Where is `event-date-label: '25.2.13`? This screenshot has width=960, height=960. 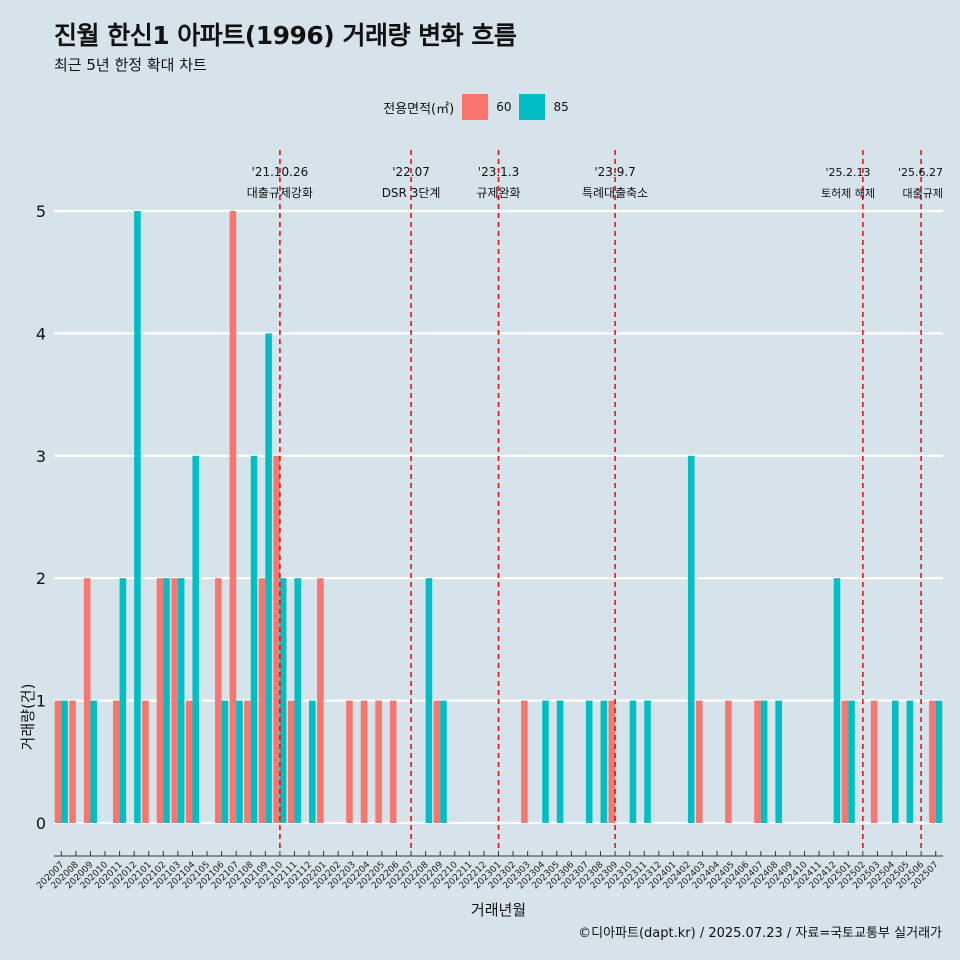 event-date-label: '25.2.13 is located at coordinates (847, 172).